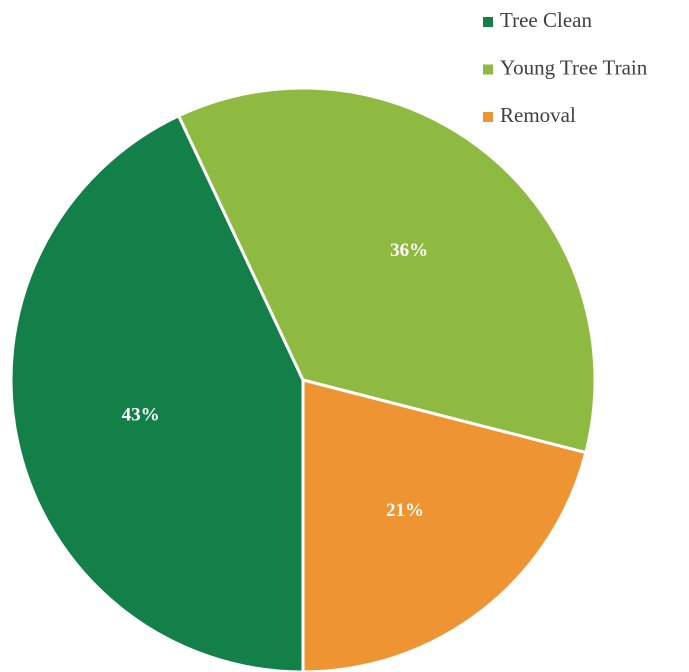 Image resolution: width=689 pixels, height=672 pixels. I want to click on slice-label: 36%, so click(409, 250).